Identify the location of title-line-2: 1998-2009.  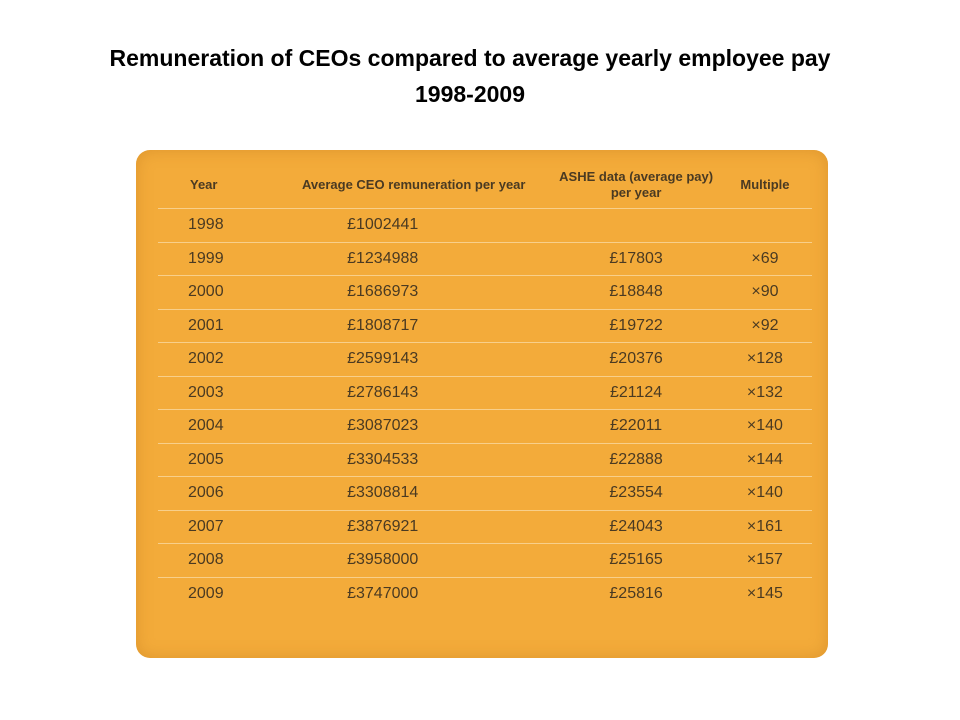
(470, 94).